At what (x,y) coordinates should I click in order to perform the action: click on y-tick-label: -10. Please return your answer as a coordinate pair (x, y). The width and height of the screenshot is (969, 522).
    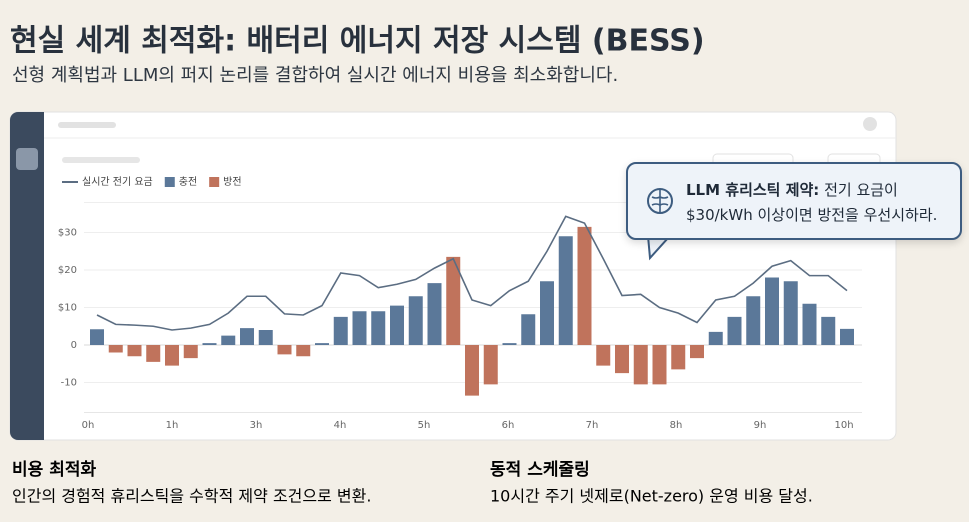
    Looking at the image, I should click on (69, 383).